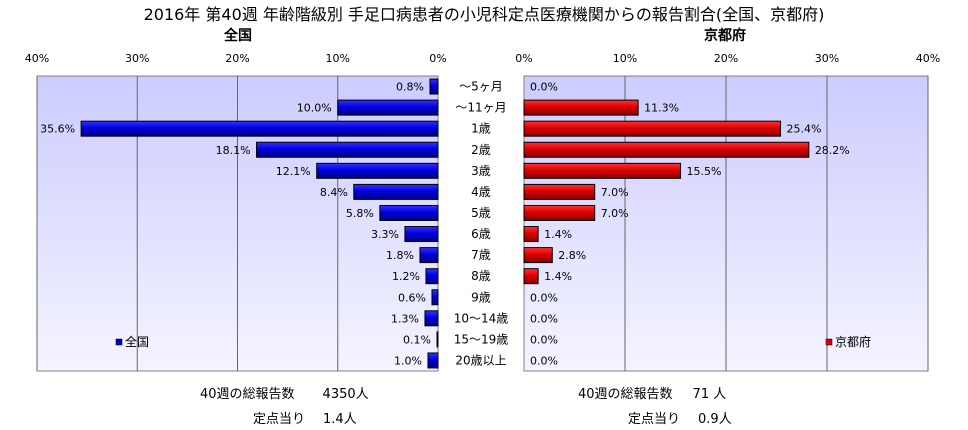  What do you see at coordinates (832, 150) in the screenshot?
I see `kyoto-data-label: 28.2%` at bounding box center [832, 150].